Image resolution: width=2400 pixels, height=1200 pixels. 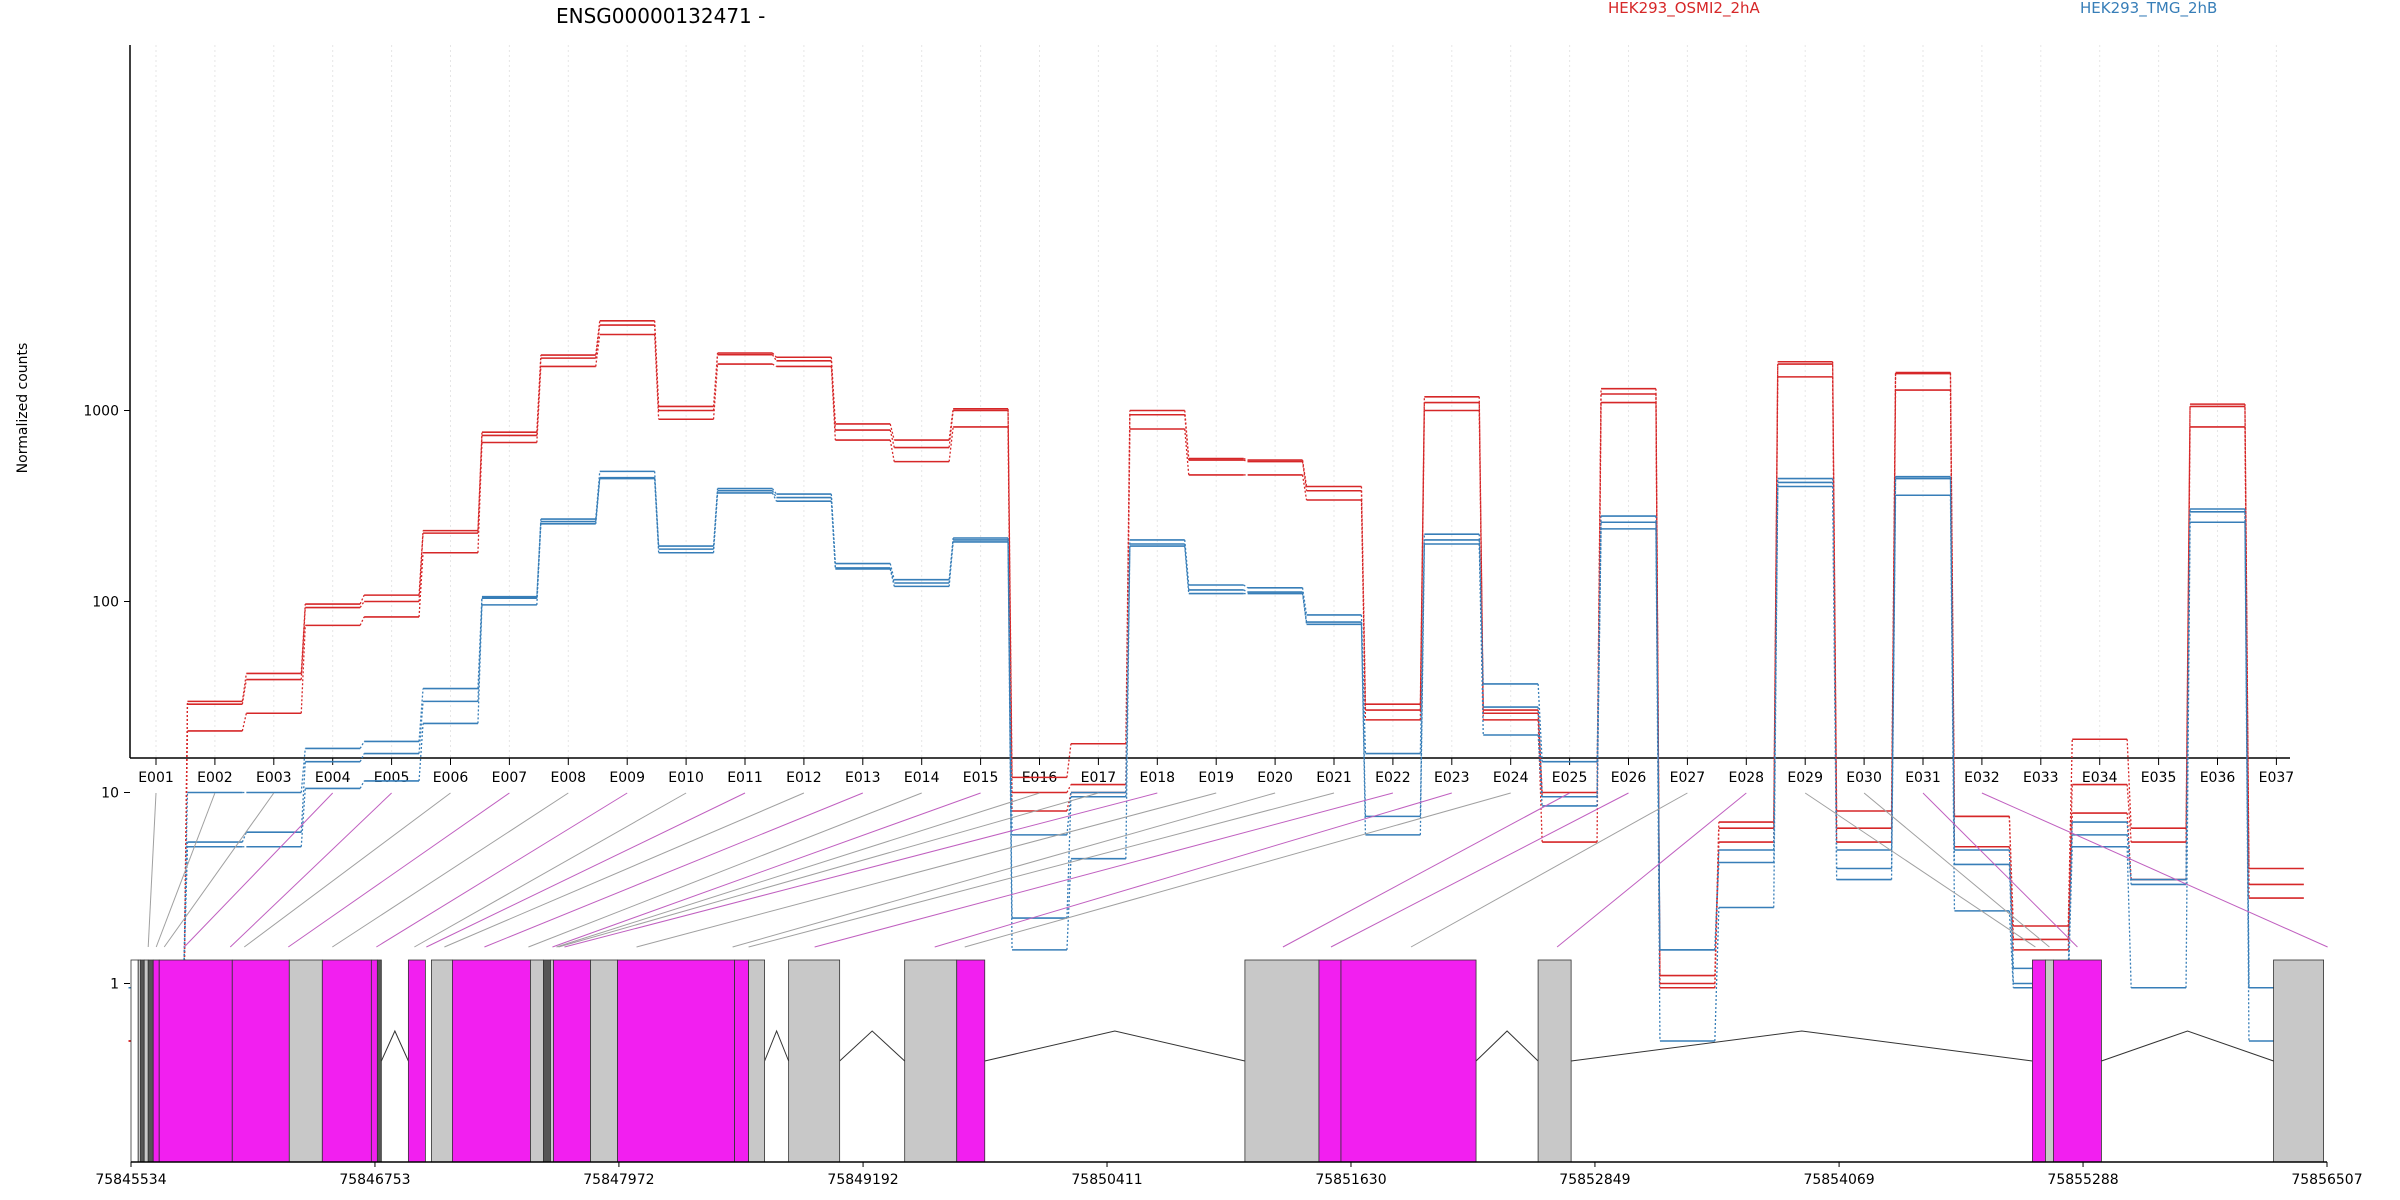 I want to click on step-E017-E018, so click(x=1128, y=577).